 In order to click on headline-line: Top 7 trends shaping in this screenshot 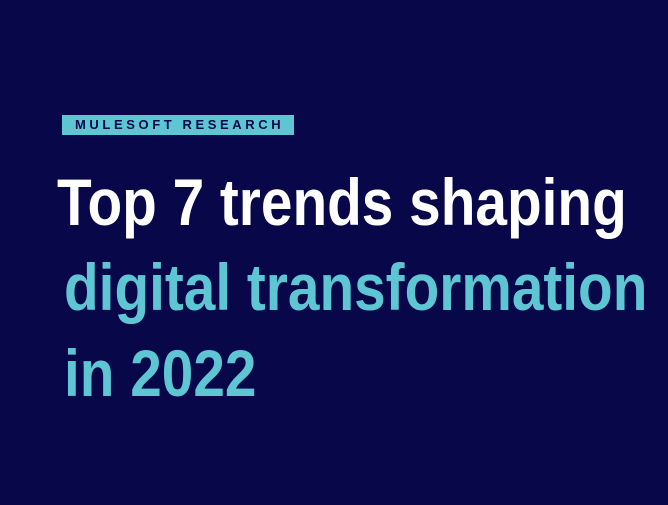, I will do `click(342, 202)`.